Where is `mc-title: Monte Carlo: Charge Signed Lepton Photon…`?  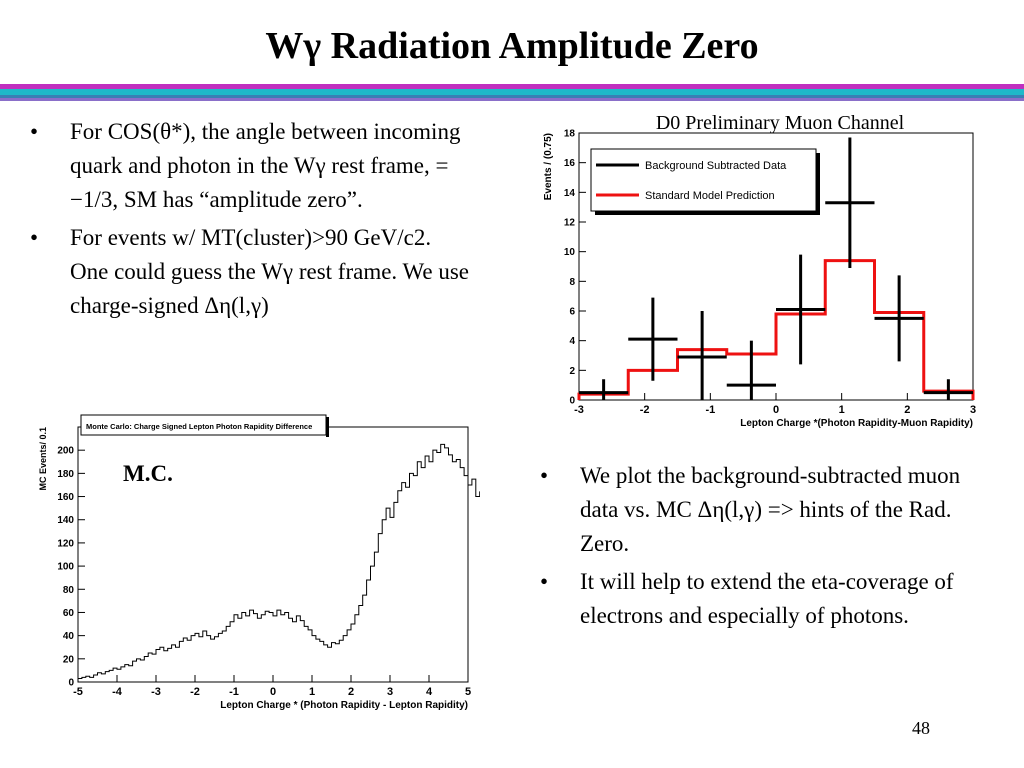
mc-title: Monte Carlo: Charge Signed Lepton Photon… is located at coordinates (199, 426).